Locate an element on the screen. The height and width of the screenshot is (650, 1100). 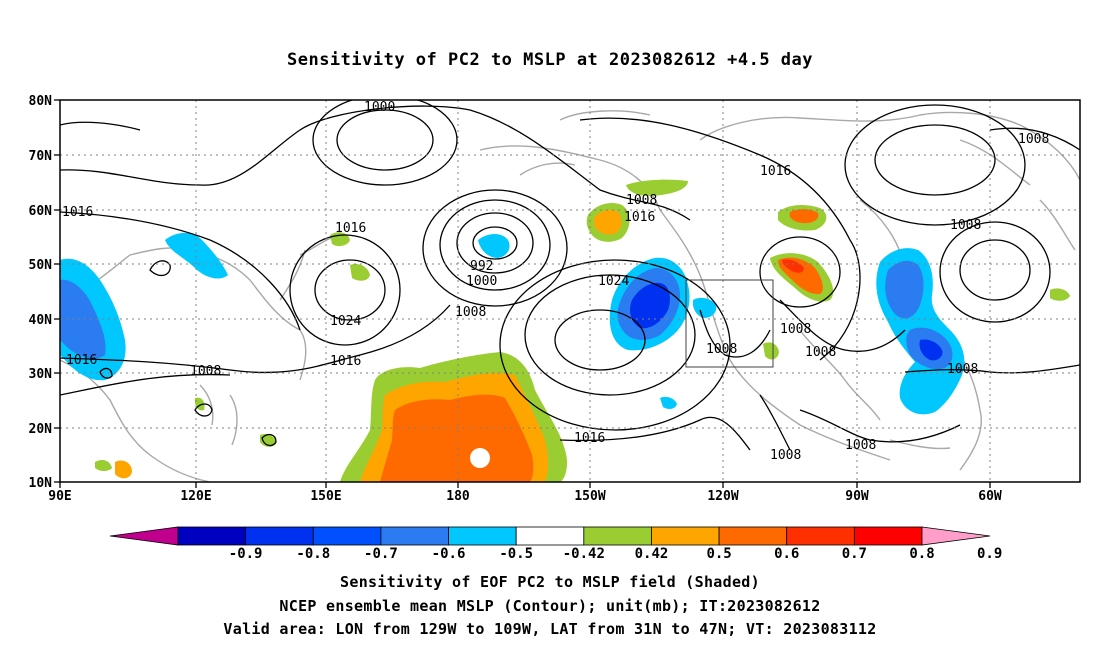
lat-label: 30N is located at coordinates (41, 374).